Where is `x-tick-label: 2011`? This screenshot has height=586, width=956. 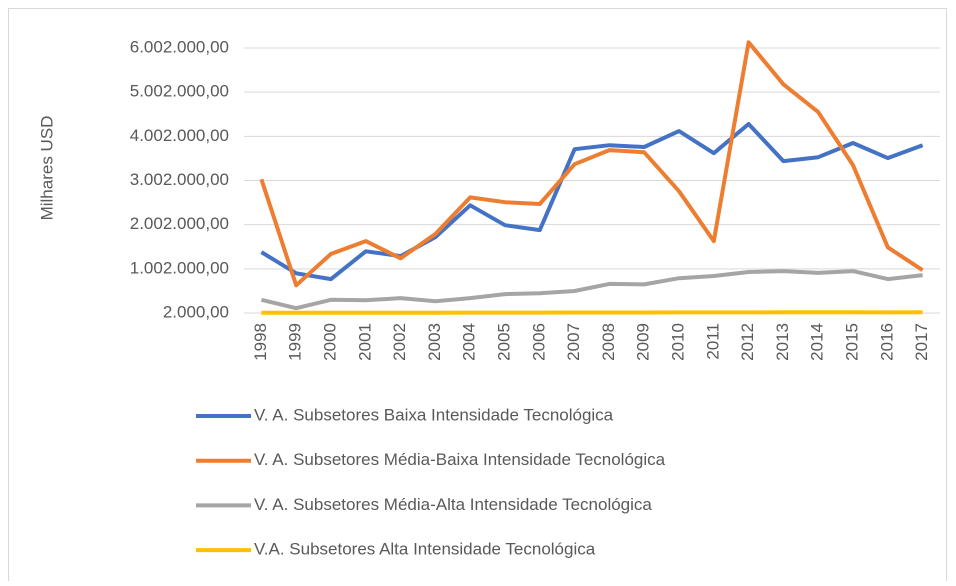
x-tick-label: 2011 is located at coordinates (712, 341).